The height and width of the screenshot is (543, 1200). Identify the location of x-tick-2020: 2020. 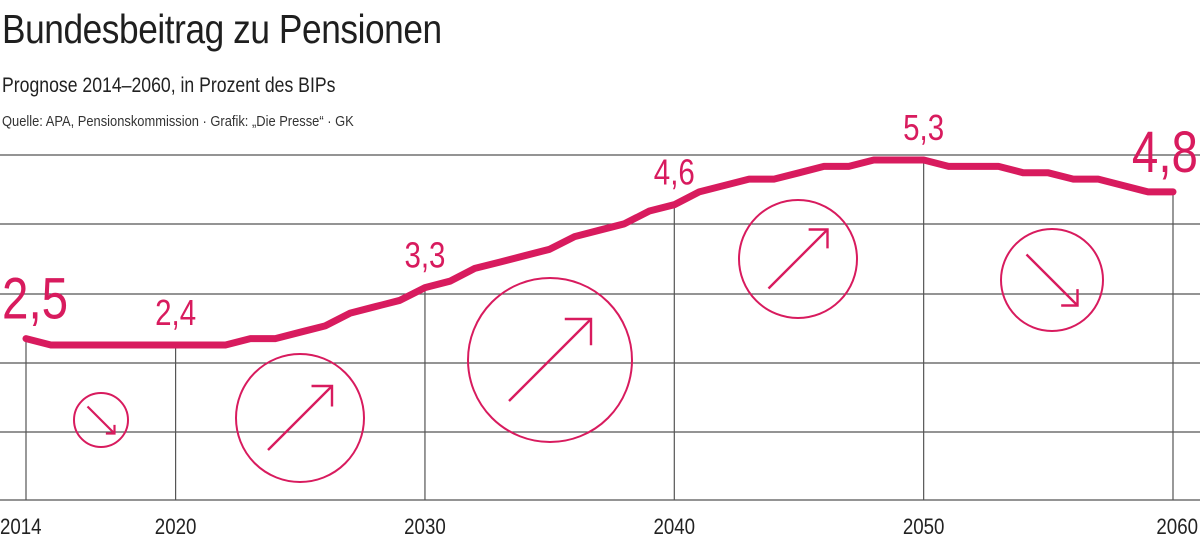
(176, 528).